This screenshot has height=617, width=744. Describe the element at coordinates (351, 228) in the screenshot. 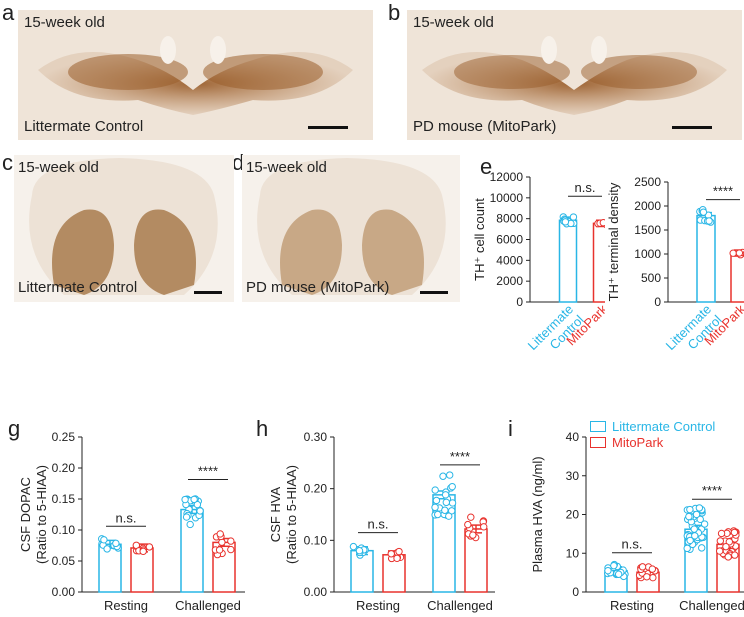

I see `micrograph-striatum-mitopark: 15-week old PD mouse (MitoPark)` at that location.